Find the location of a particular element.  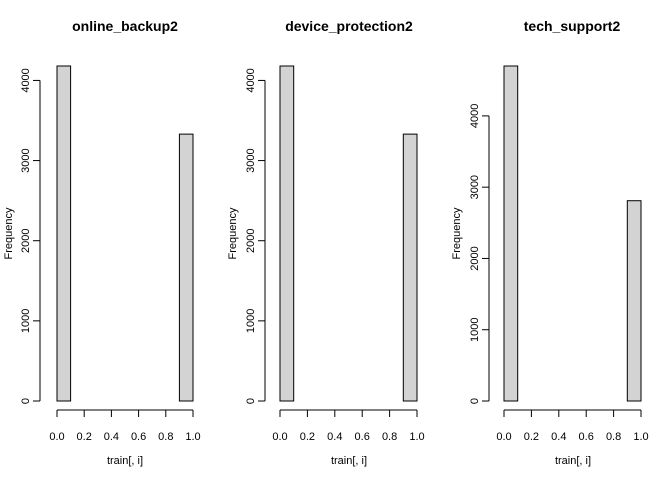

chart-title: device_protection2 is located at coordinates (349, 26).